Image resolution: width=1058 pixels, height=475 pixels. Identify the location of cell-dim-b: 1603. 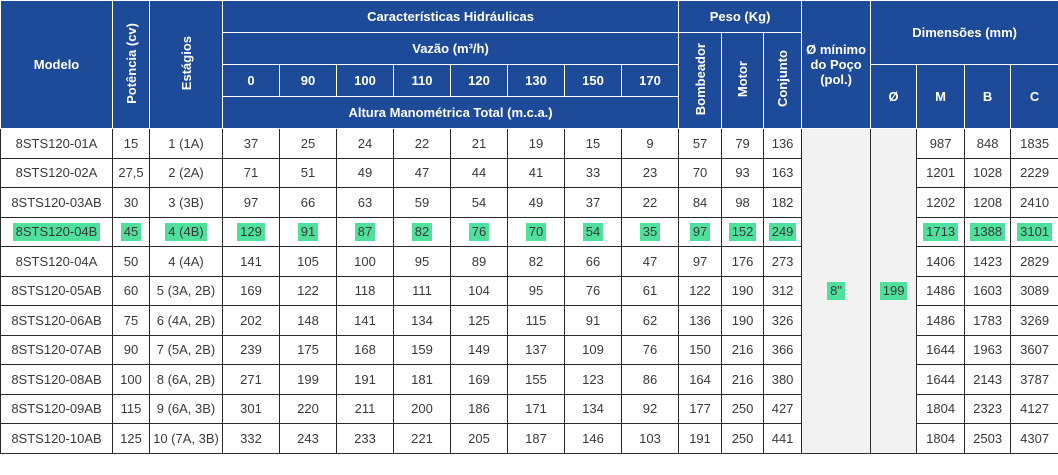
(988, 290).